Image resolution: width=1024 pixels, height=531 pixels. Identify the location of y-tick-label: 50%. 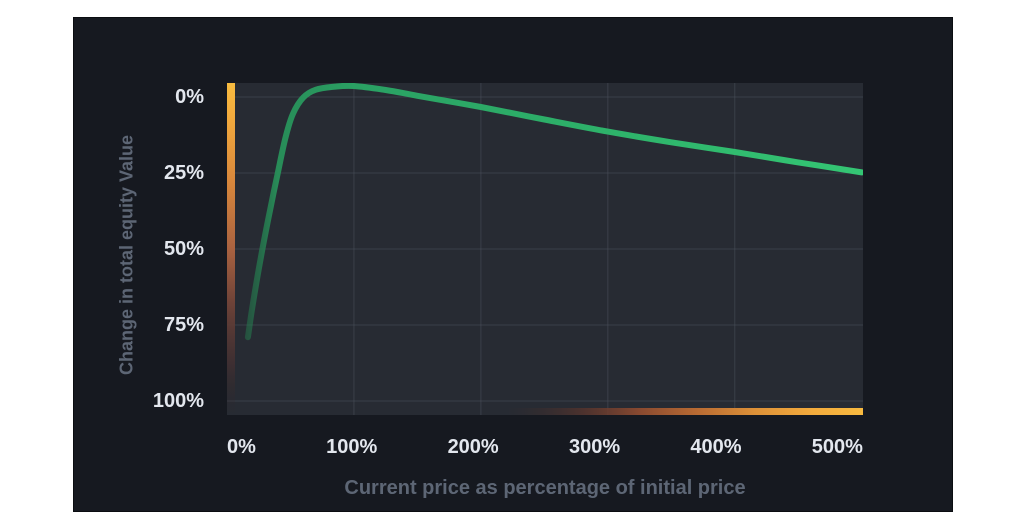
(183, 249).